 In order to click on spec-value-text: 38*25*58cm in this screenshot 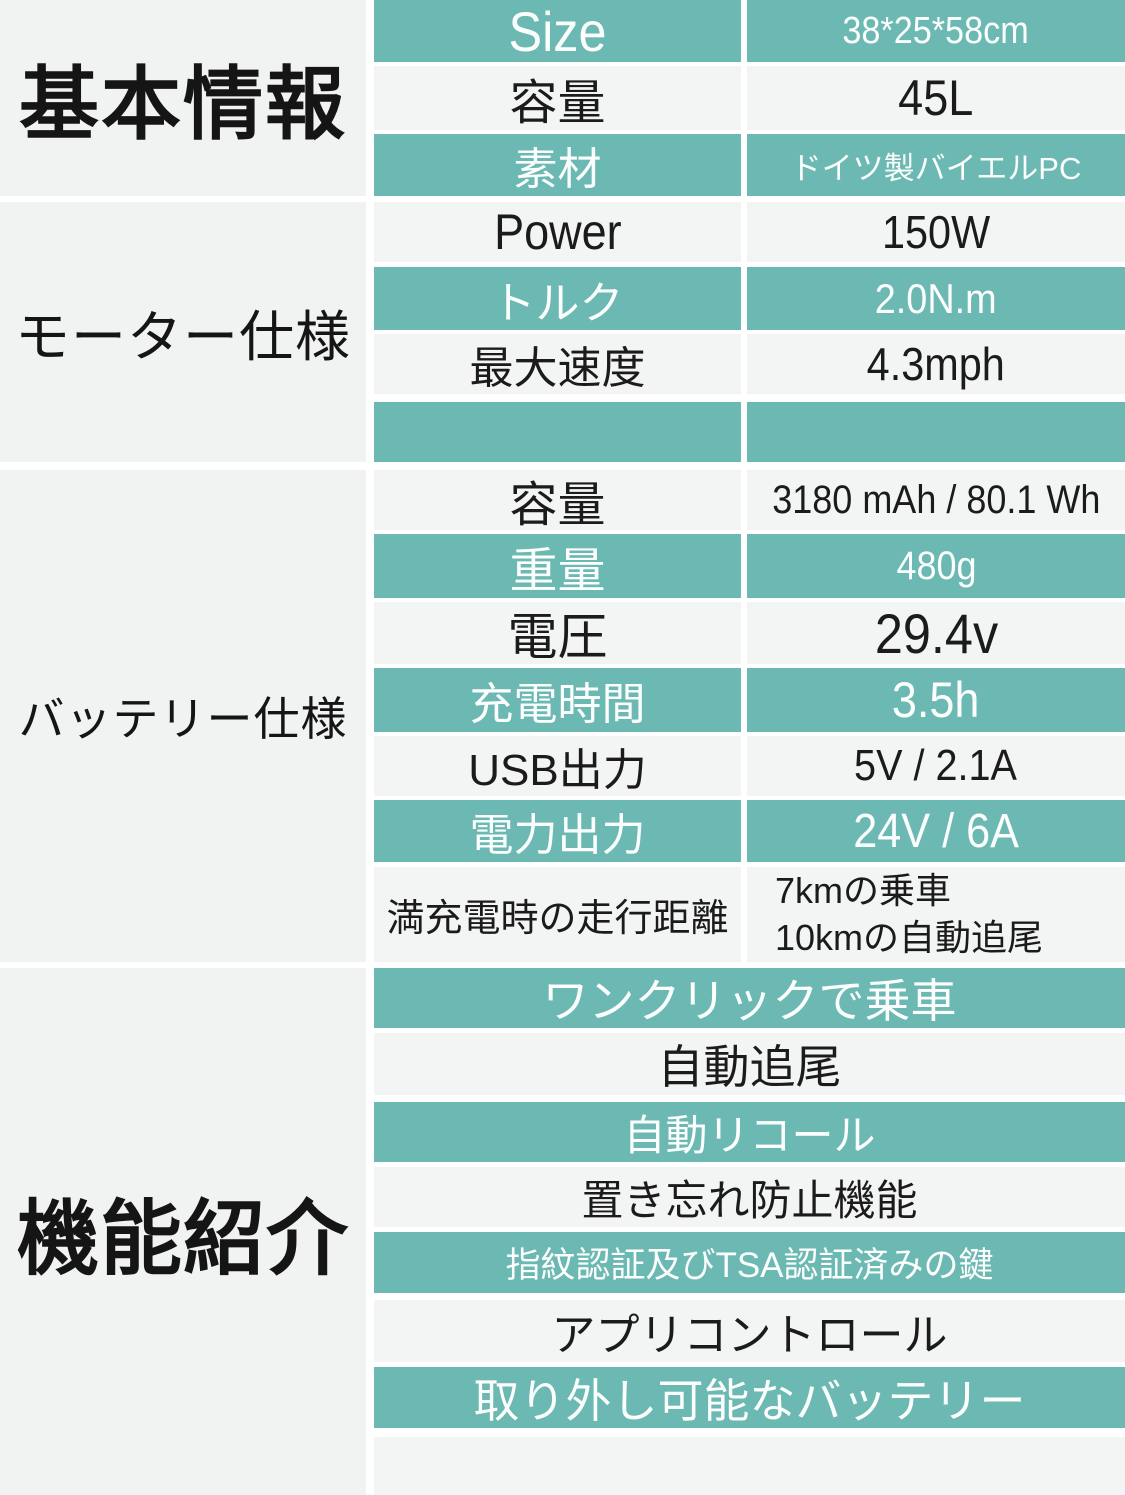, I will do `click(936, 30)`.